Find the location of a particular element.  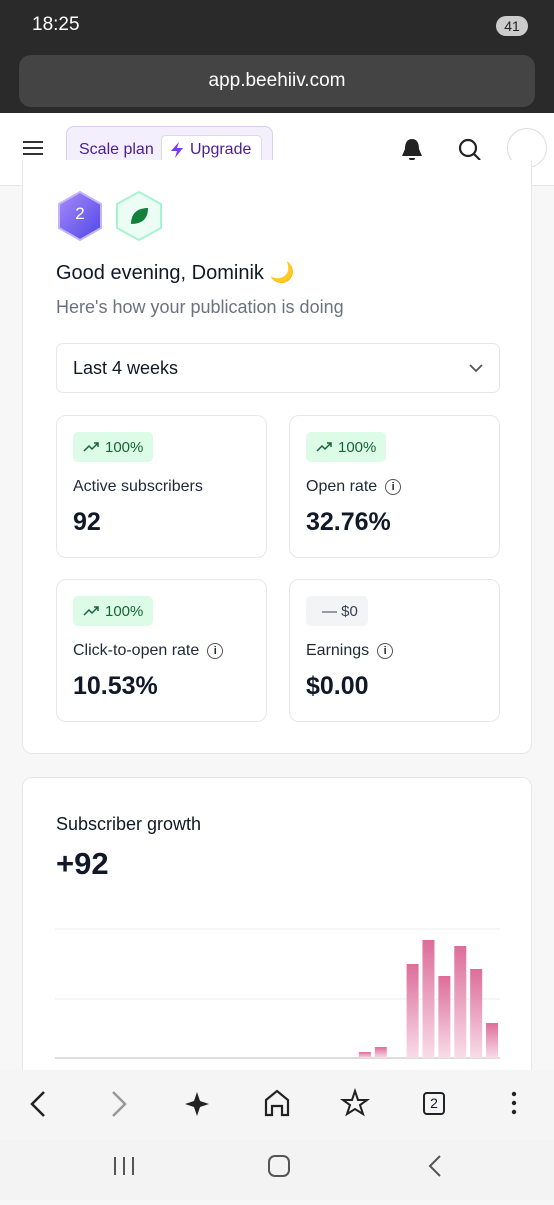

stat-card: — $0 Earnings i $0.00 is located at coordinates (394, 650).